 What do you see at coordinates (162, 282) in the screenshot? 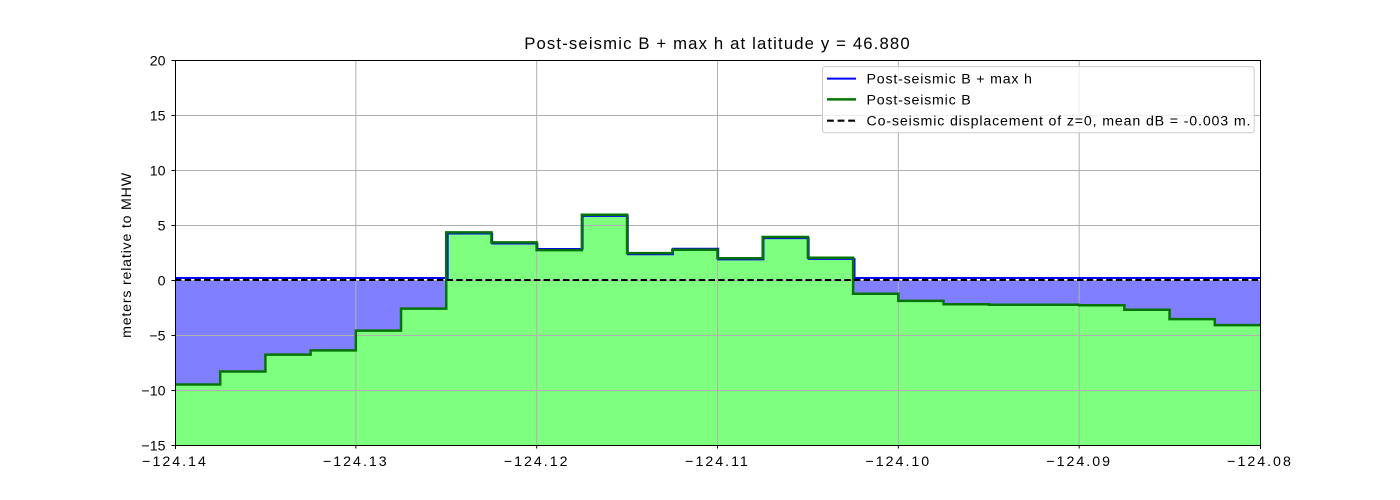
I see `svg-text: 0` at bounding box center [162, 282].